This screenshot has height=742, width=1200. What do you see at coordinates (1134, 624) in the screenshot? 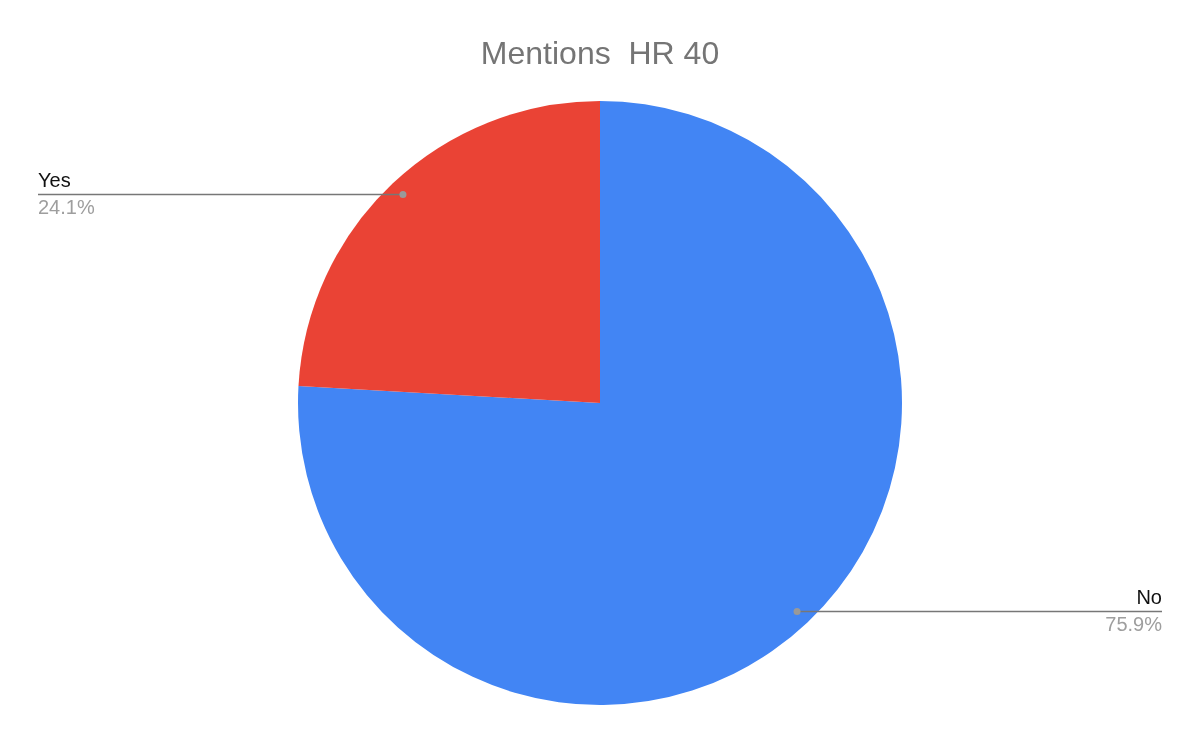
I see `data-label: 75.9%` at bounding box center [1134, 624].